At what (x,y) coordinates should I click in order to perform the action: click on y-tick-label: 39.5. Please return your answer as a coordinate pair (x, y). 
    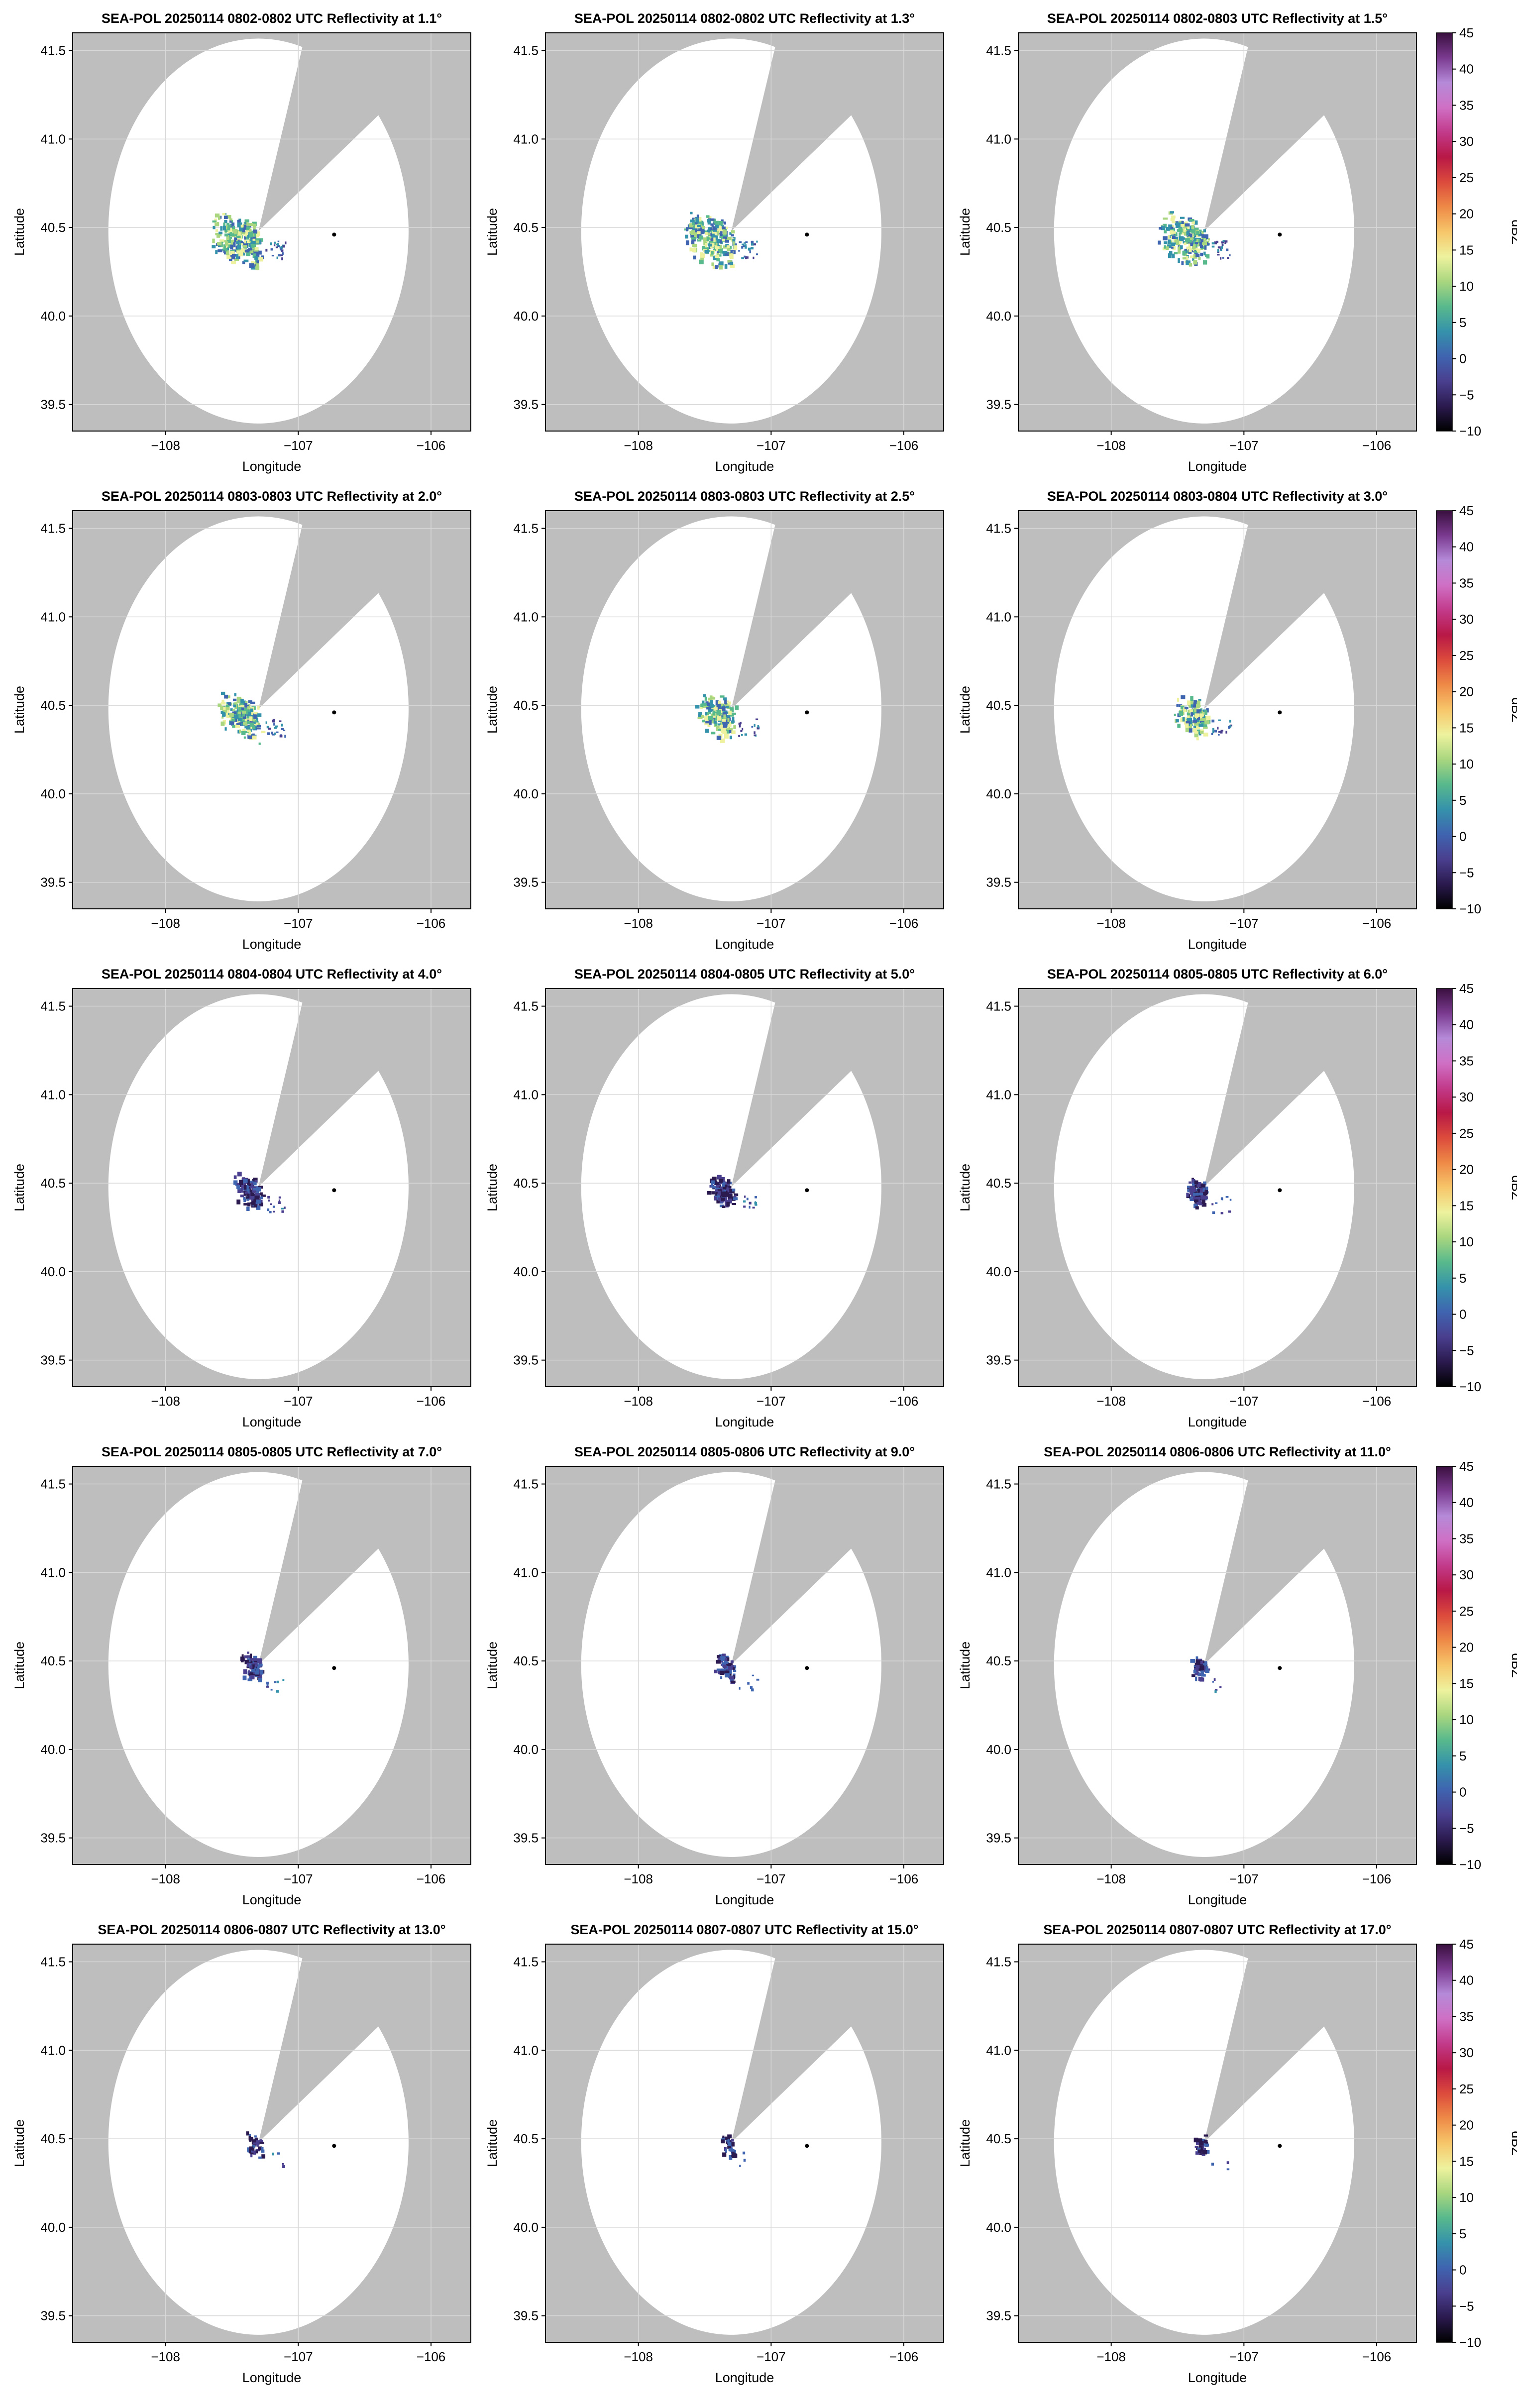
    Looking at the image, I should click on (526, 404).